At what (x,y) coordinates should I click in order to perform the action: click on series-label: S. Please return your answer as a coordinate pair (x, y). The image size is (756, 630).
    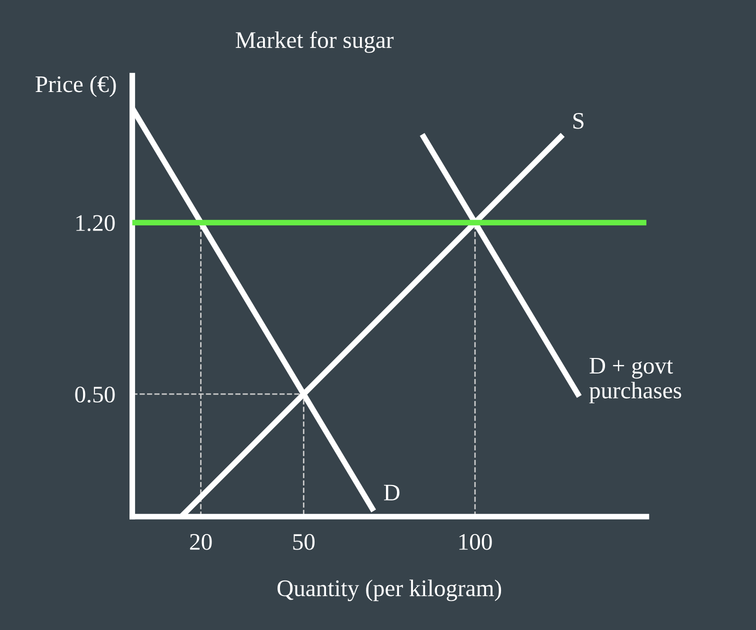
    Looking at the image, I should click on (578, 121).